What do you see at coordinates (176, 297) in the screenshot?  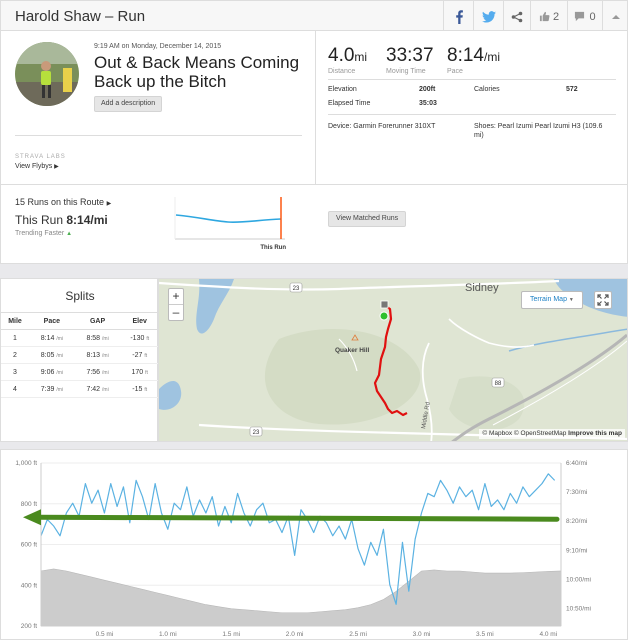 I see `zoom-in-button: +` at bounding box center [176, 297].